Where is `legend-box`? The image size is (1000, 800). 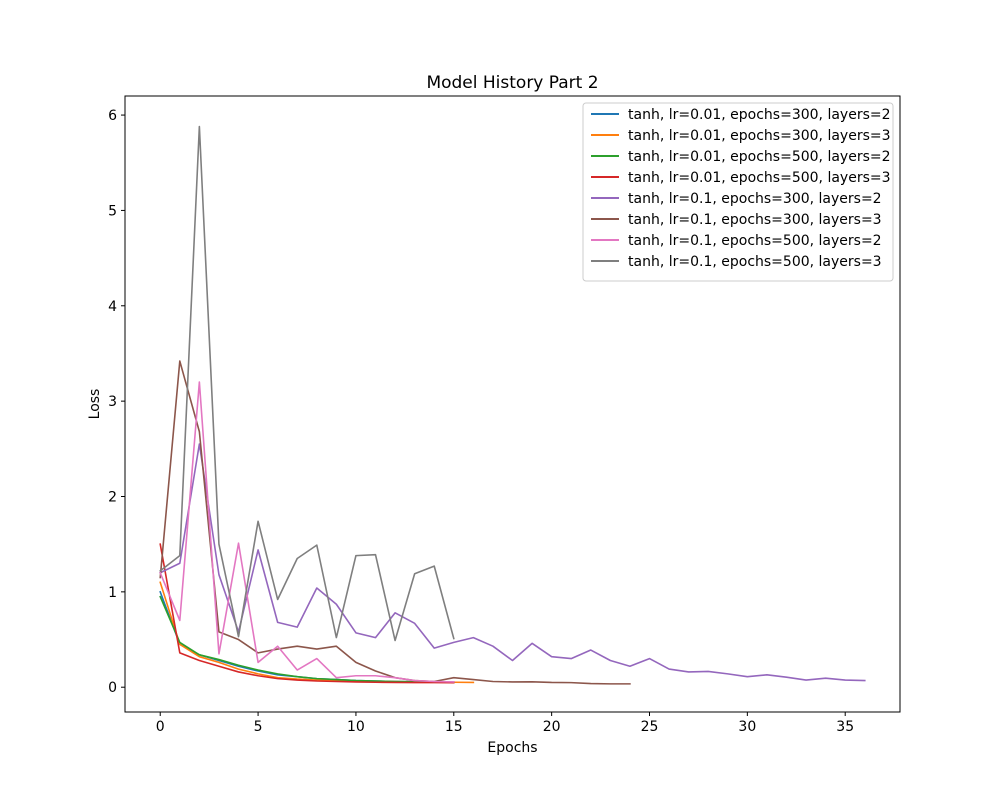
legend-box is located at coordinates (738, 192).